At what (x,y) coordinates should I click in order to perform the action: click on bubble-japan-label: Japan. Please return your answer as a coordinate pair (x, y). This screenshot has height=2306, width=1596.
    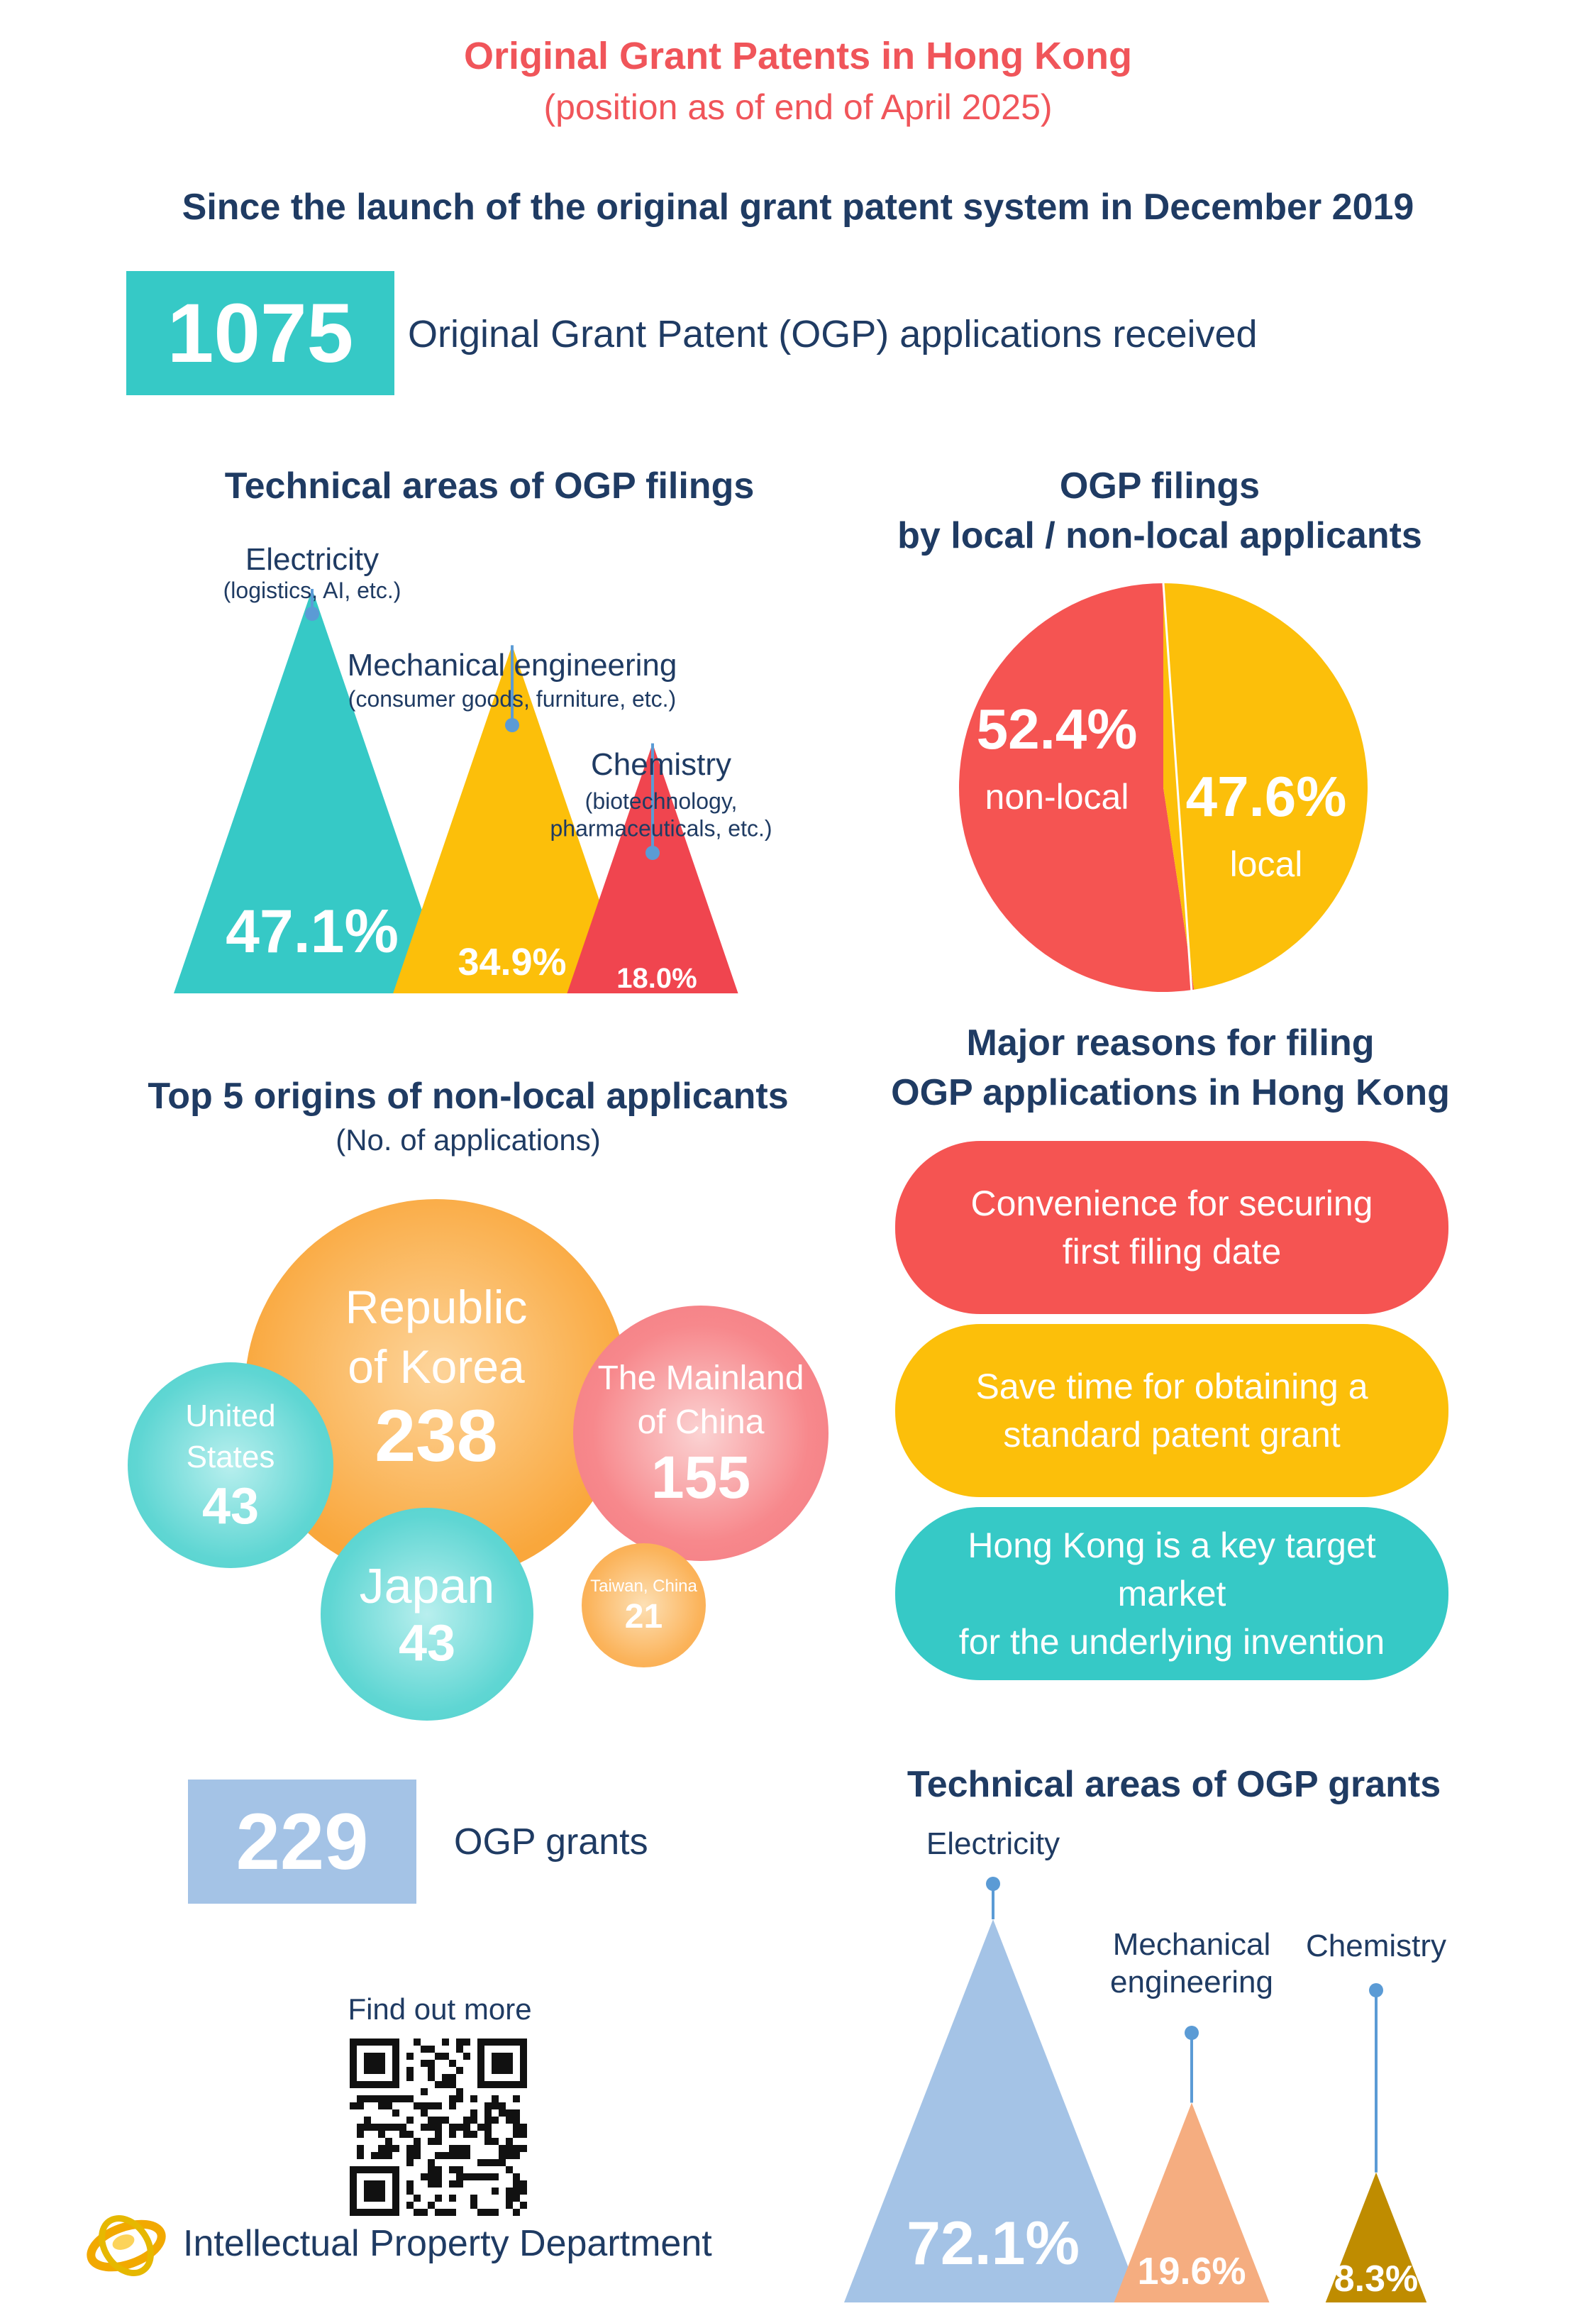
    Looking at the image, I should click on (428, 1586).